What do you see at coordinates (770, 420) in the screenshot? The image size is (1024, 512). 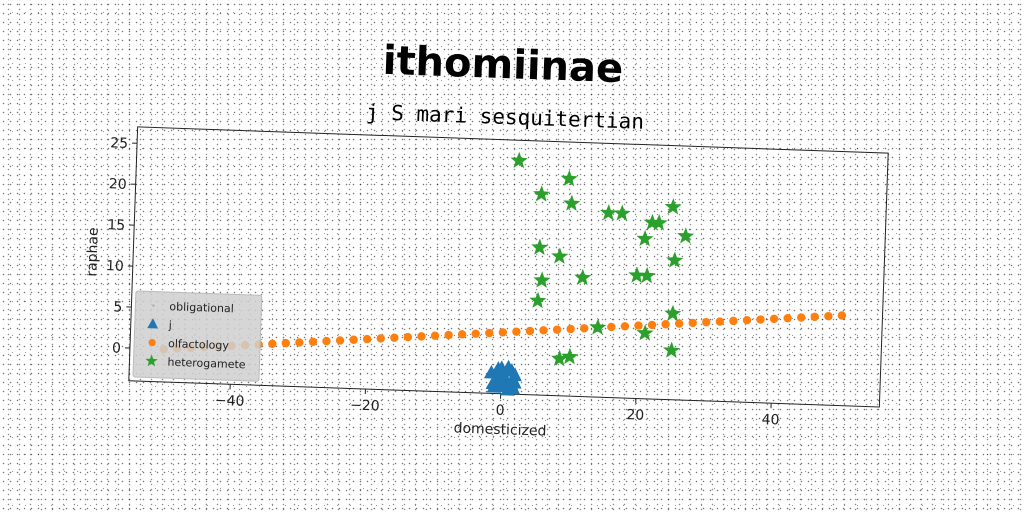 I see `x-tick-label: 40` at bounding box center [770, 420].